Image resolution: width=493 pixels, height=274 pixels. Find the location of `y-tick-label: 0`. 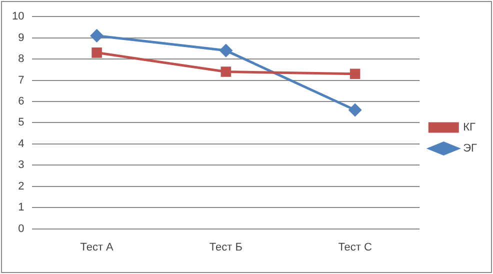

y-tick-label: 0 is located at coordinates (21, 228).